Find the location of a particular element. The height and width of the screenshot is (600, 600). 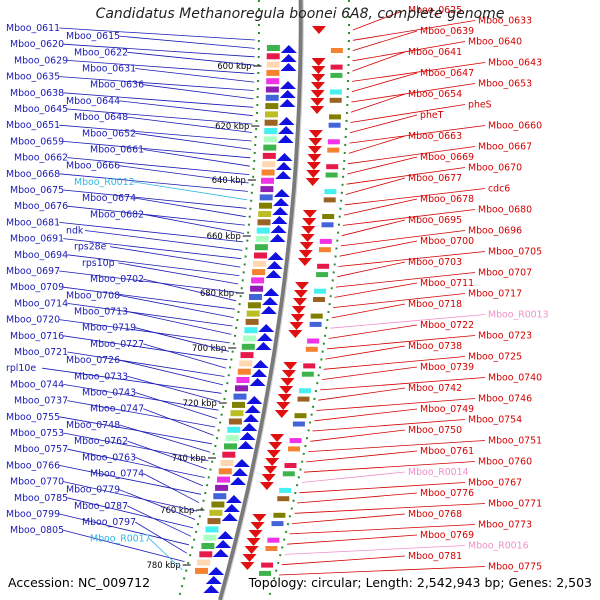

gene-label: Mboo_0716 is located at coordinates (37, 336).